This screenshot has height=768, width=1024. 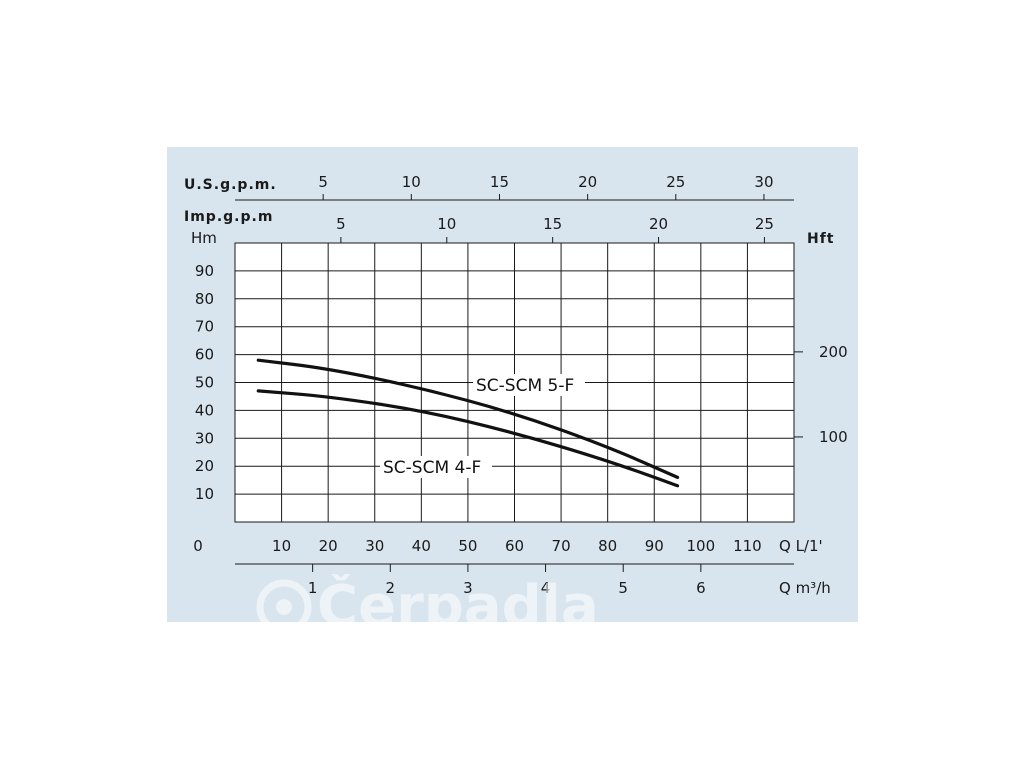 What do you see at coordinates (801, 546) in the screenshot?
I see `x-axis-title: Q L/1'` at bounding box center [801, 546].